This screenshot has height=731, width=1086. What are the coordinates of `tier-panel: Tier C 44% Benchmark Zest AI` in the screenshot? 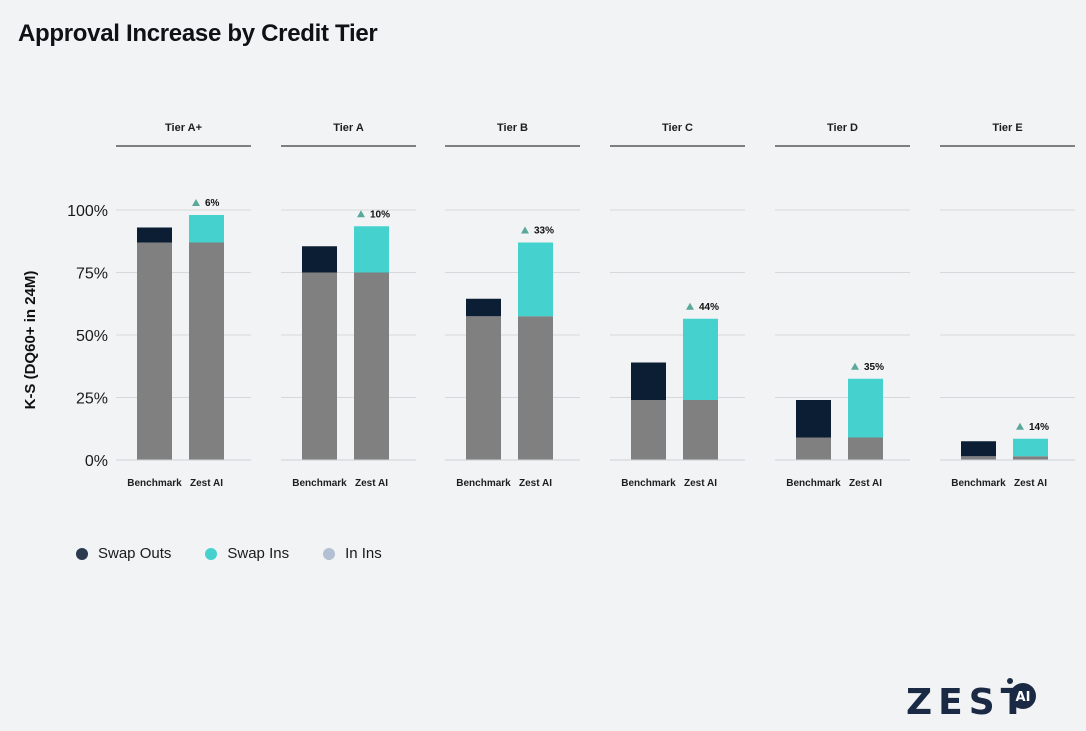 It's located at (677, 305).